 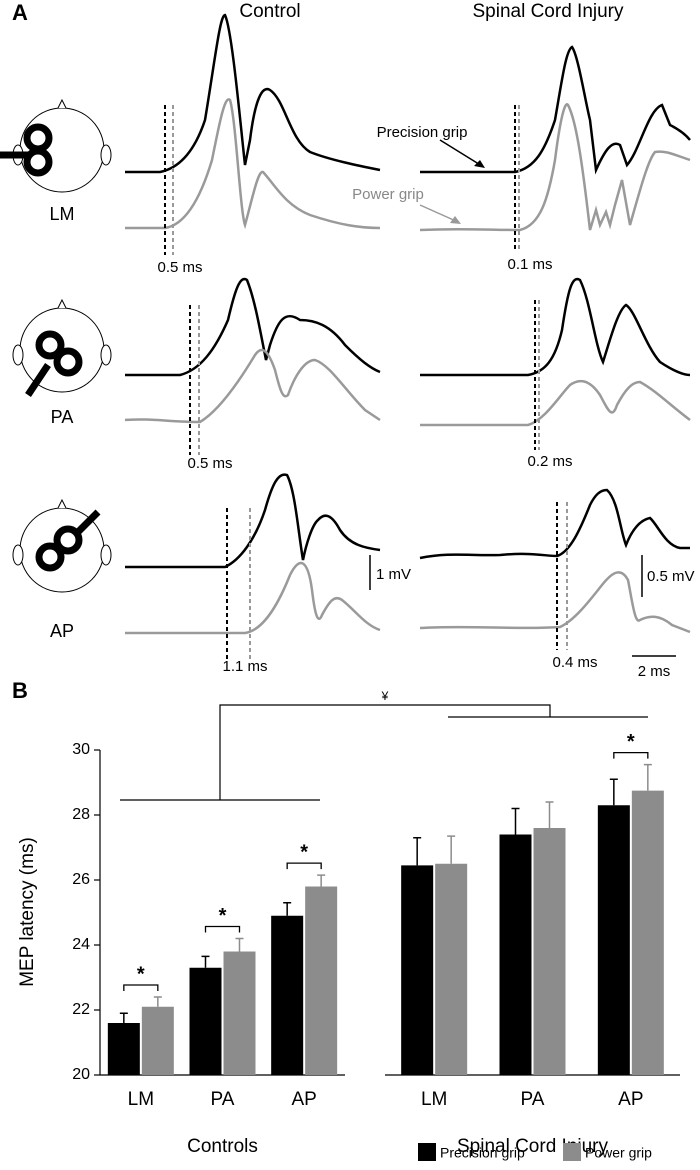 I want to click on row-label: PA, so click(x=62, y=417).